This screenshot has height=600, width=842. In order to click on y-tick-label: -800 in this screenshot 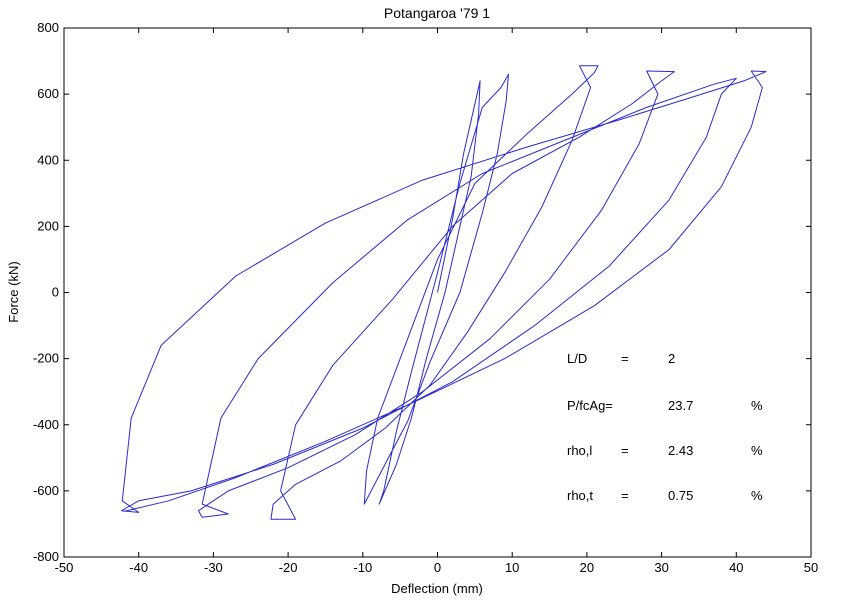, I will do `click(46, 556)`.